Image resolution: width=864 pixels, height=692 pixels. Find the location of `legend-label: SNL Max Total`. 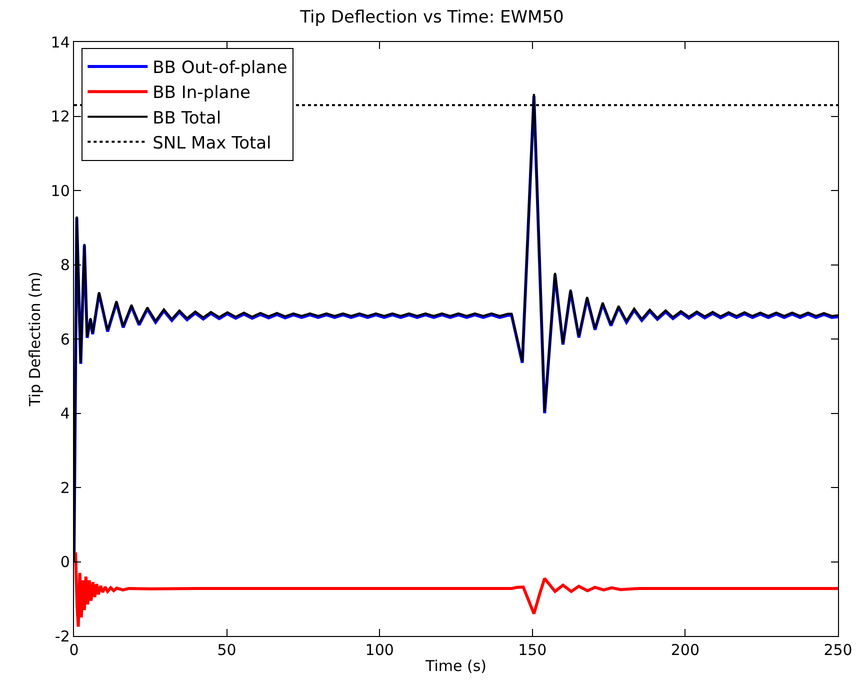

legend-label: SNL Max Total is located at coordinates (212, 143).